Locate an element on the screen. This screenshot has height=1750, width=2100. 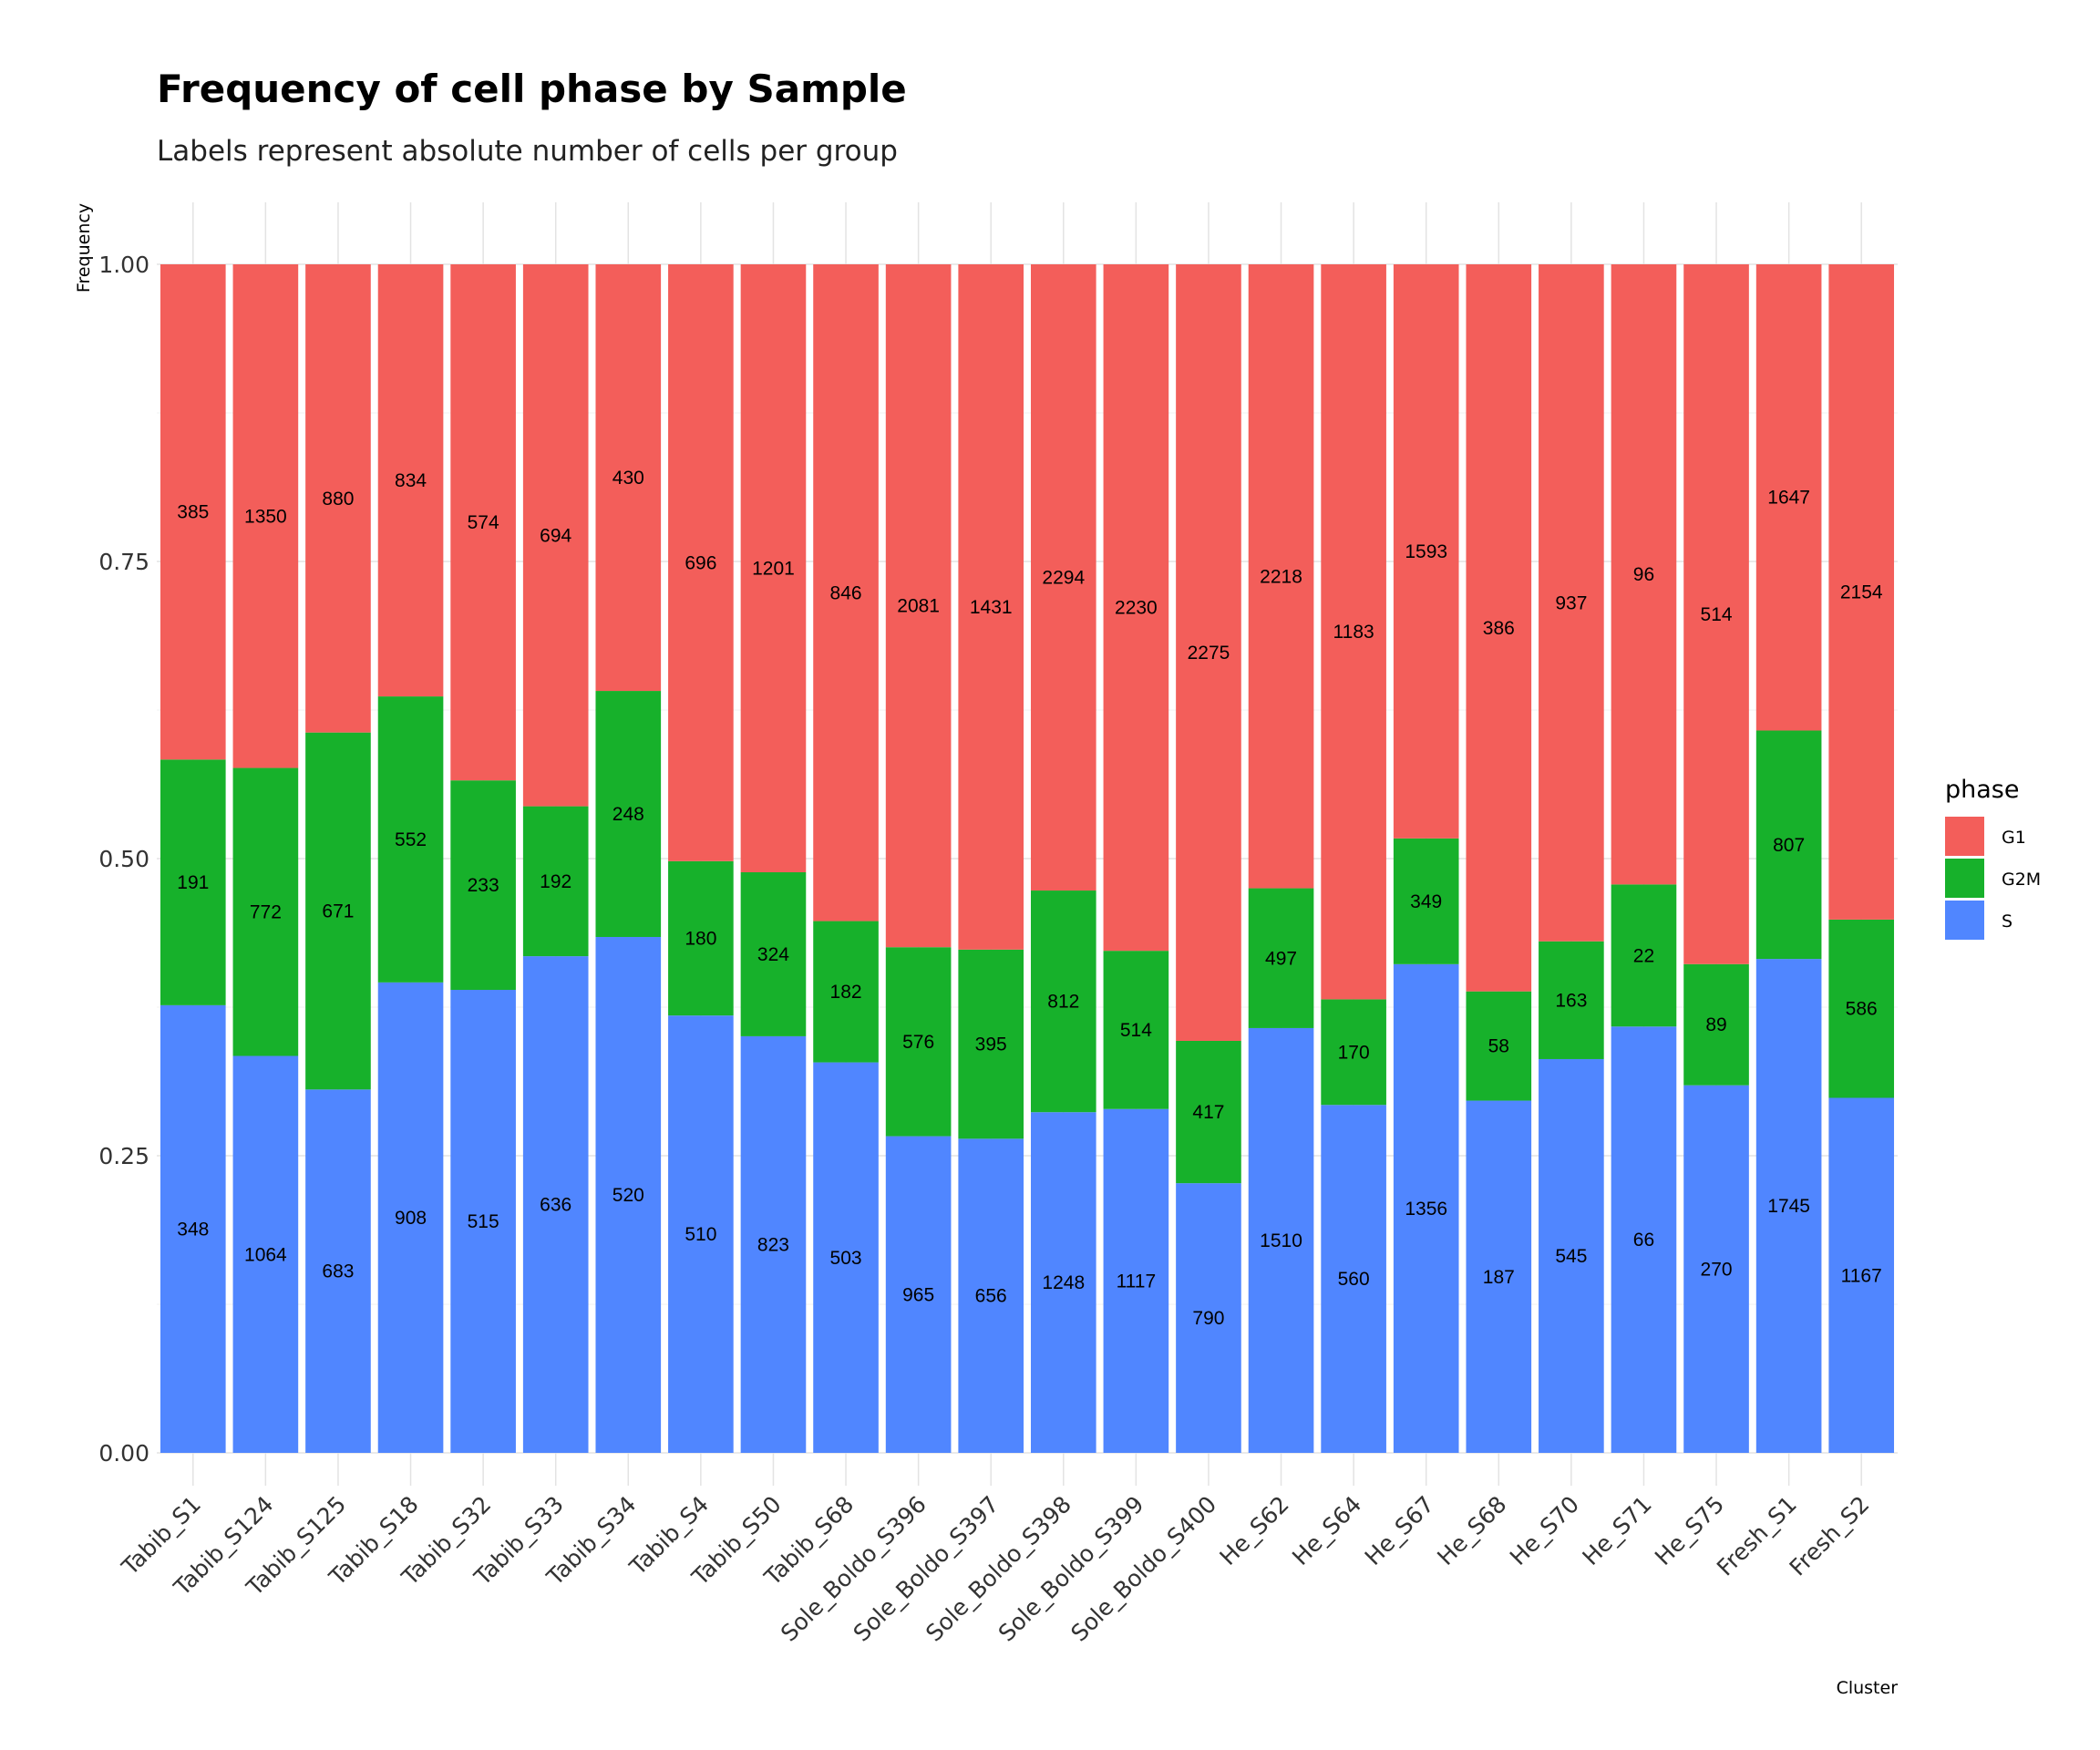
bar-label: 834 is located at coordinates (411, 481).